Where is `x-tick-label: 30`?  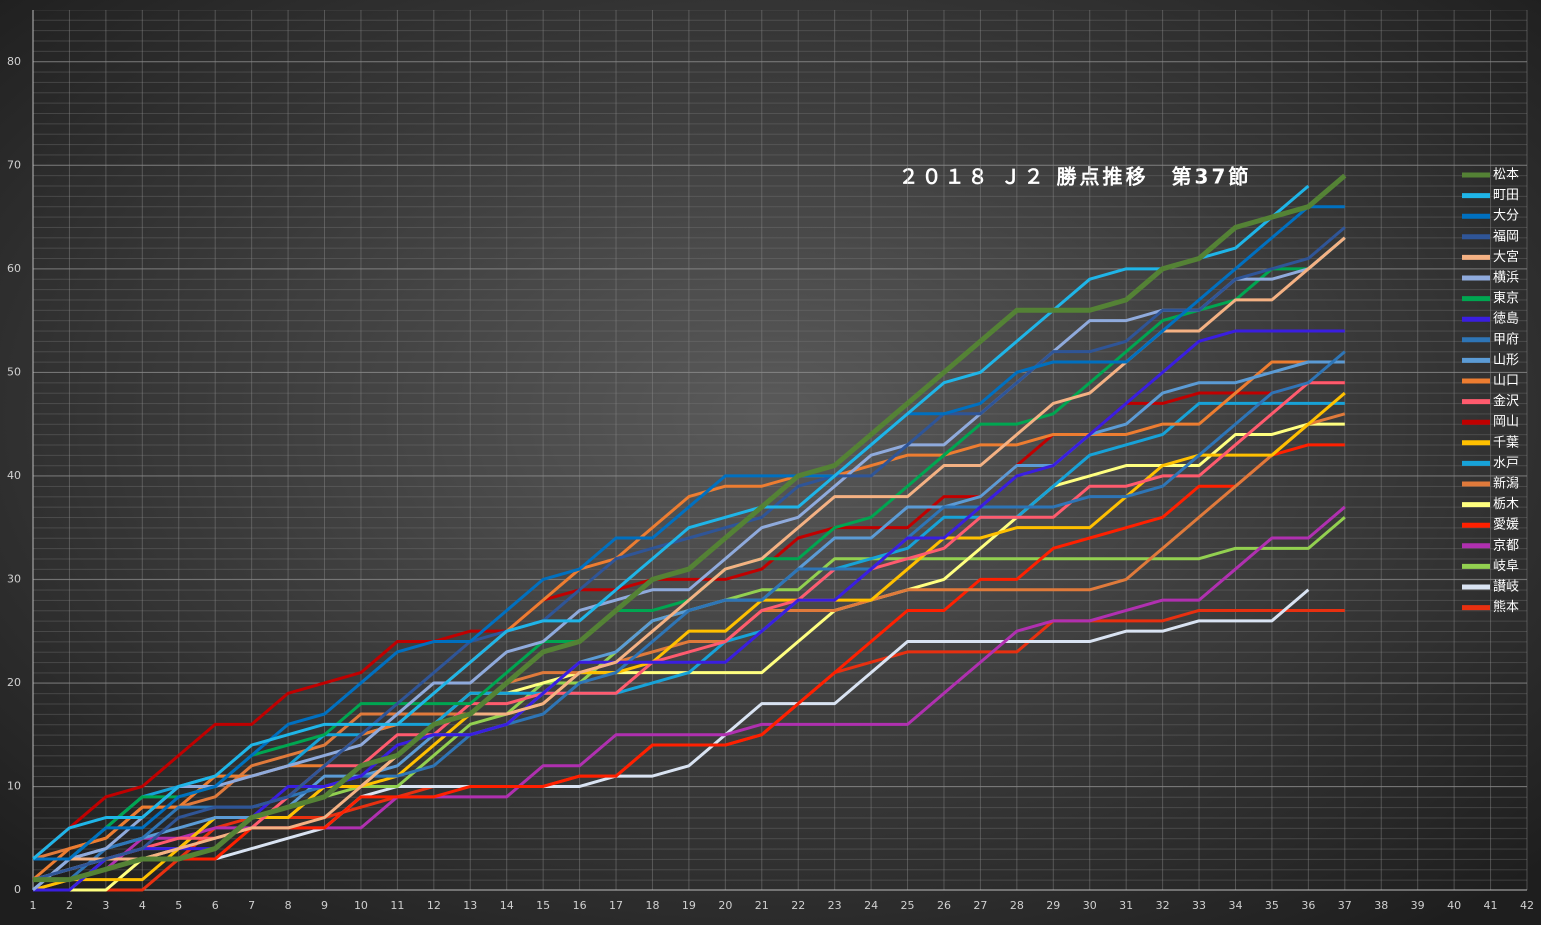 x-tick-label: 30 is located at coordinates (1090, 905).